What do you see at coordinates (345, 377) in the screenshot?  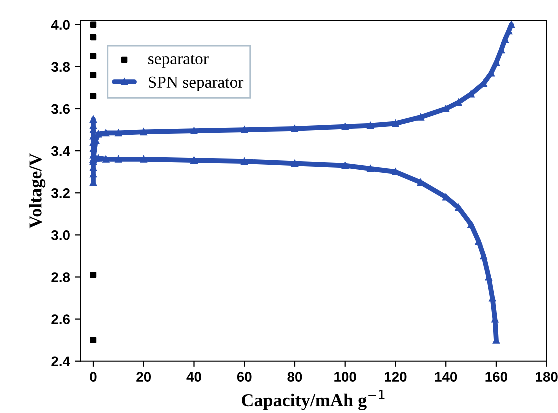 I see `x-tick-label: 100` at bounding box center [345, 377].